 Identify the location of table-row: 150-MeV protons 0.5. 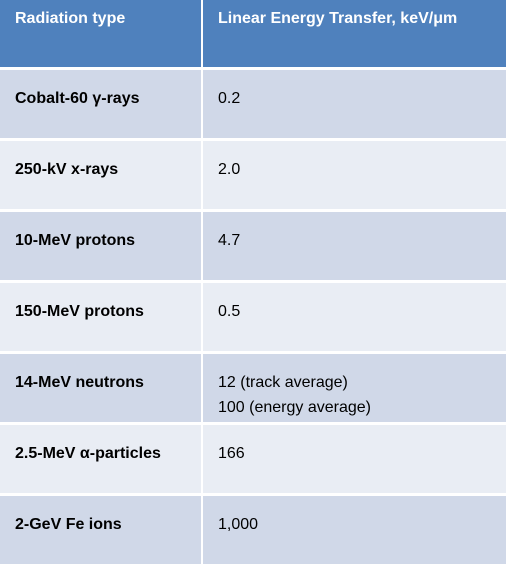
(253, 318).